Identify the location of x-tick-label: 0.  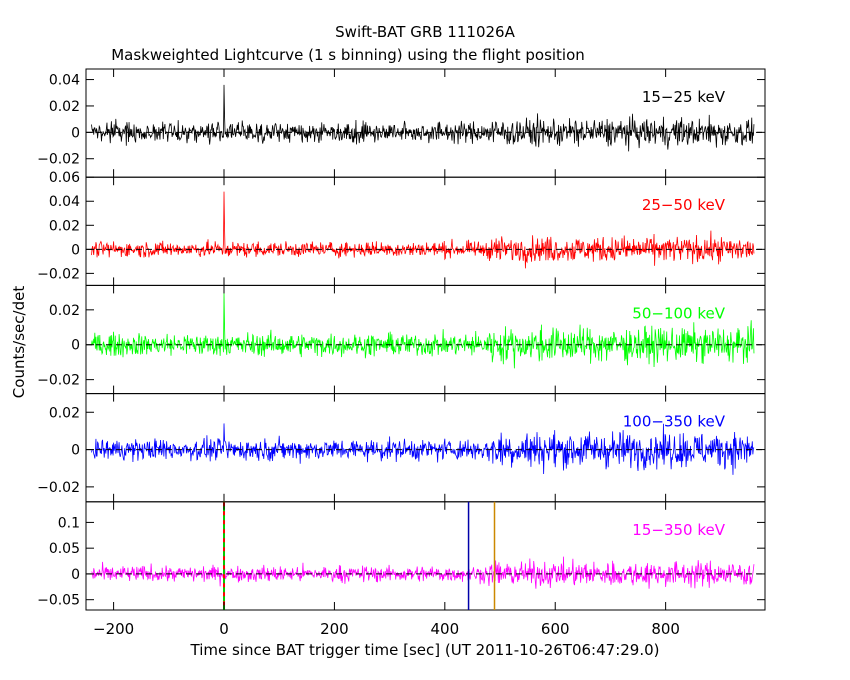
(224, 629).